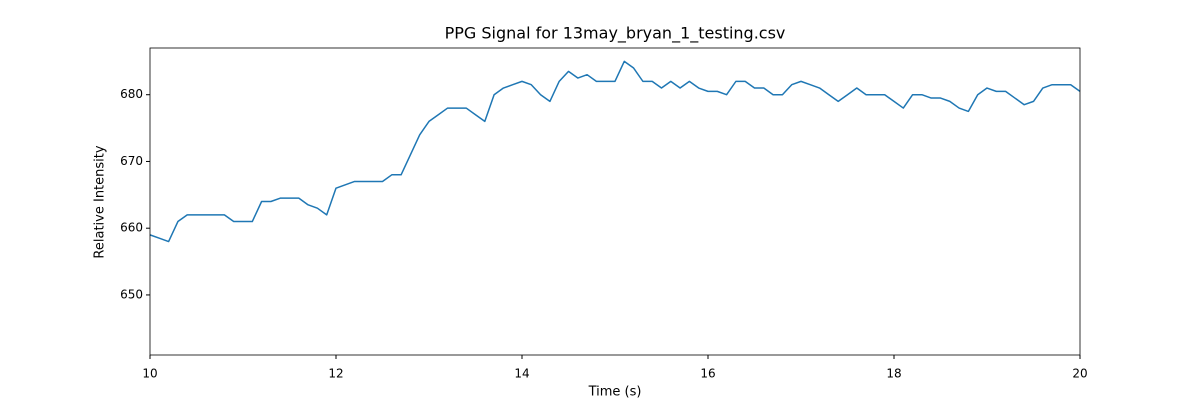 The image size is (1200, 400). What do you see at coordinates (1079, 374) in the screenshot?
I see `x-tick-label: 20` at bounding box center [1079, 374].